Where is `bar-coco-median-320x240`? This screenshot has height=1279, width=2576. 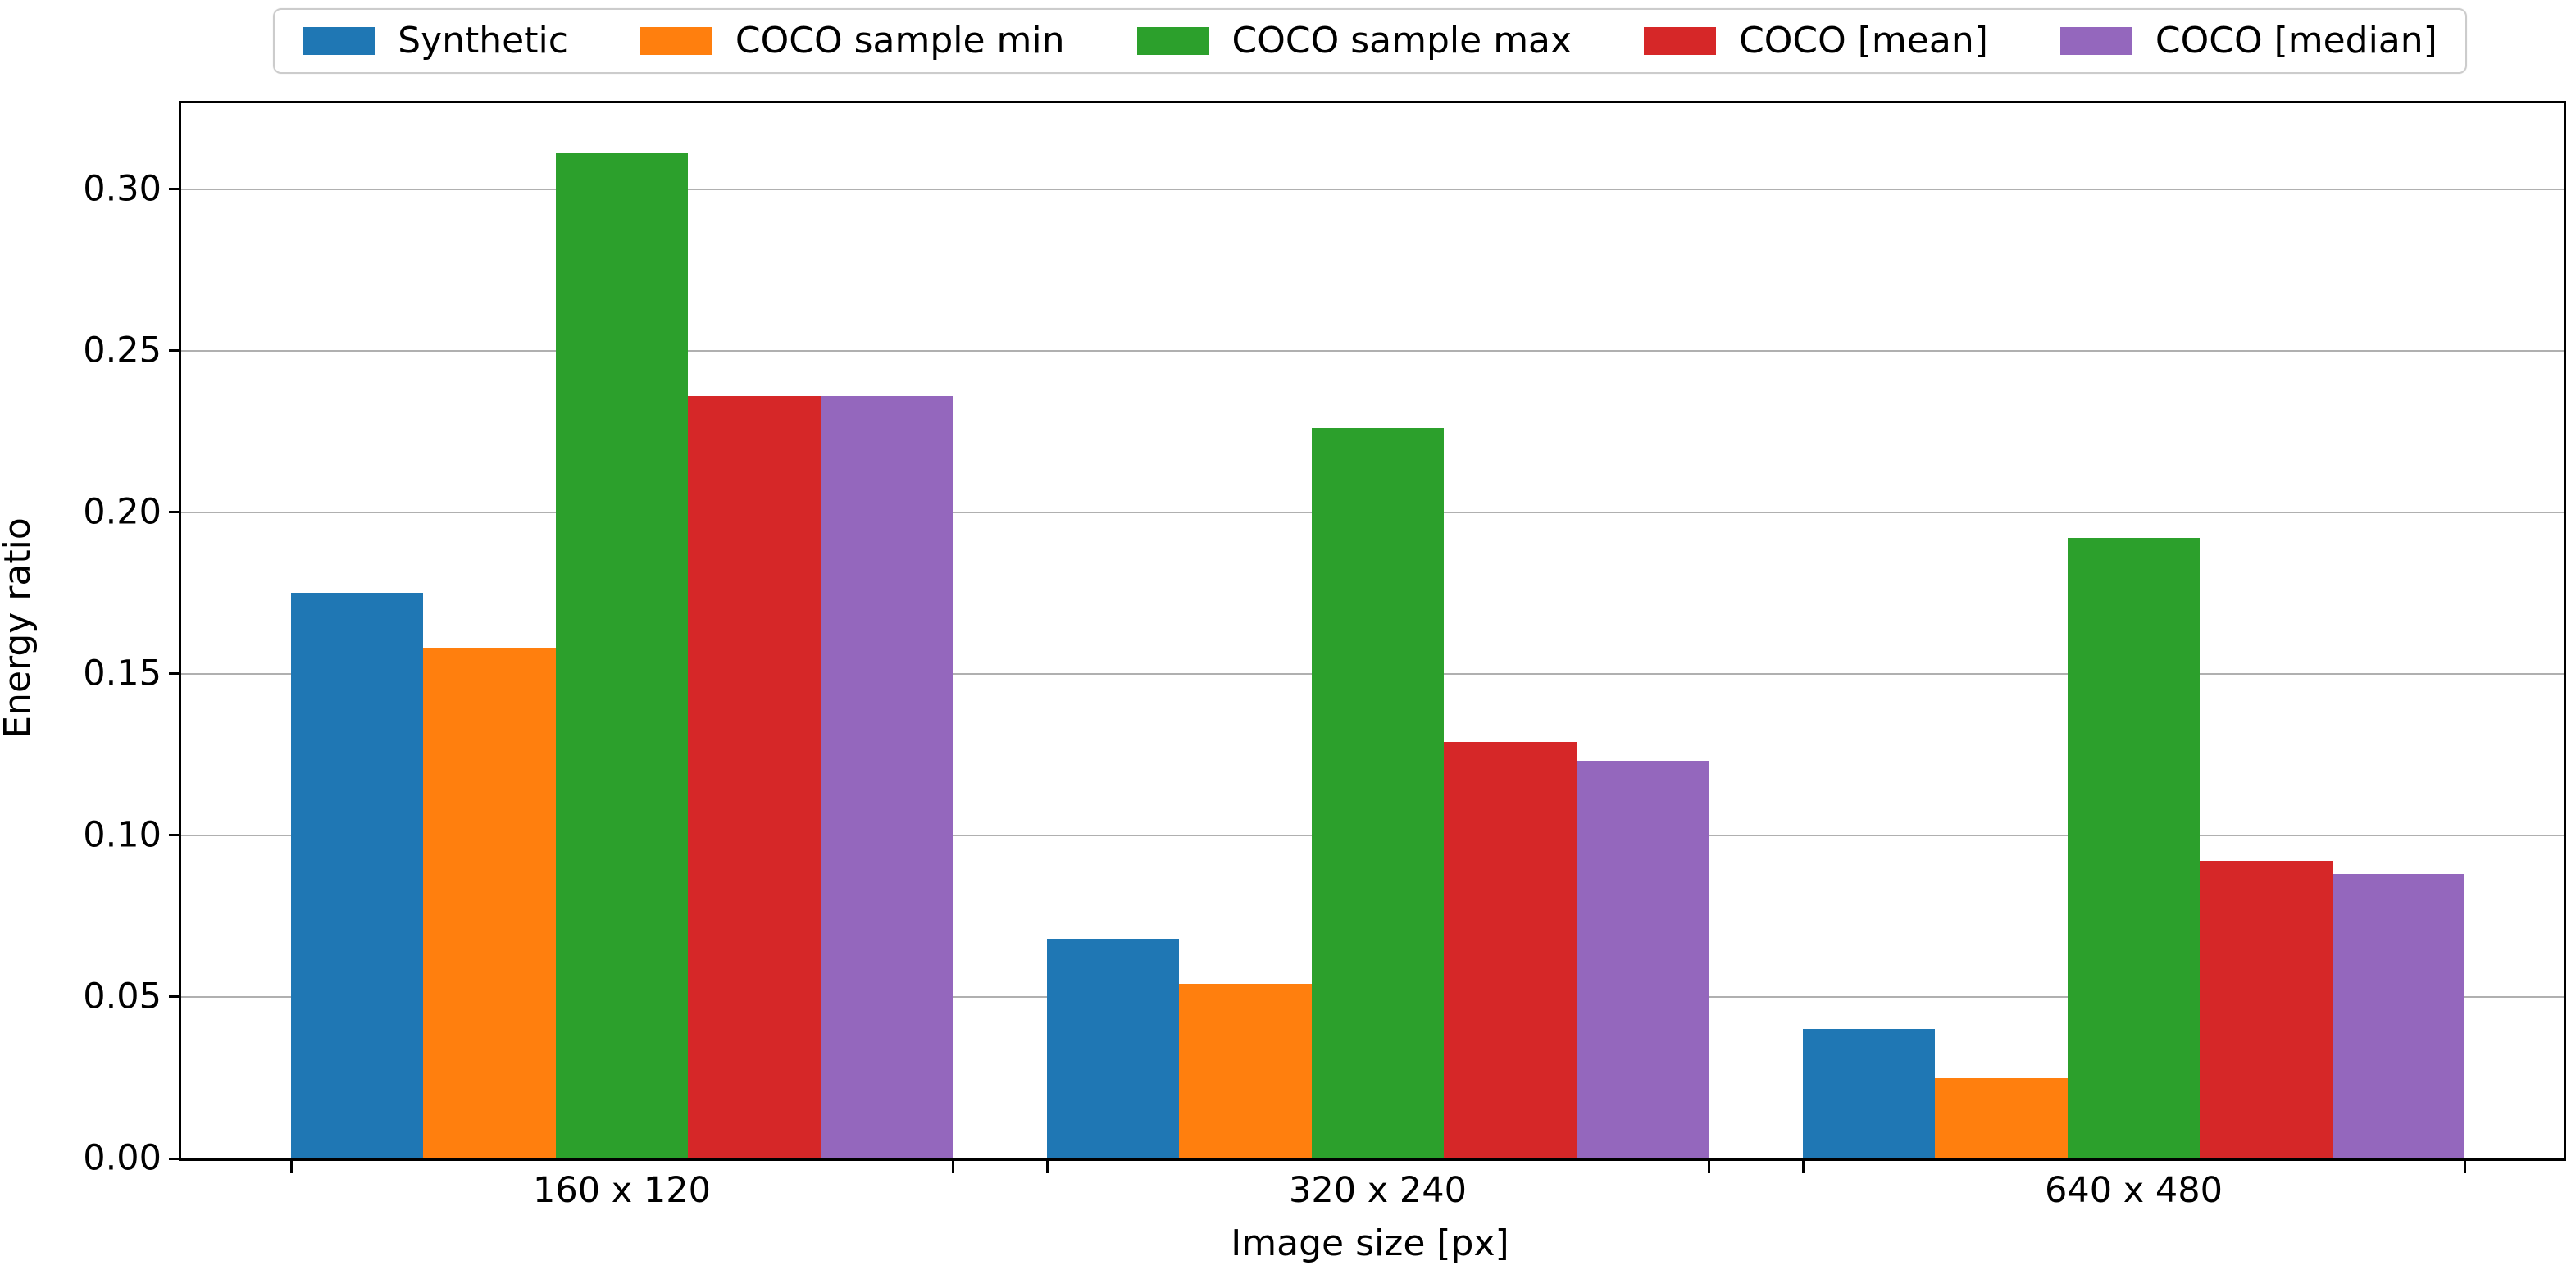
bar-coco-median-320x240 is located at coordinates (1642, 959).